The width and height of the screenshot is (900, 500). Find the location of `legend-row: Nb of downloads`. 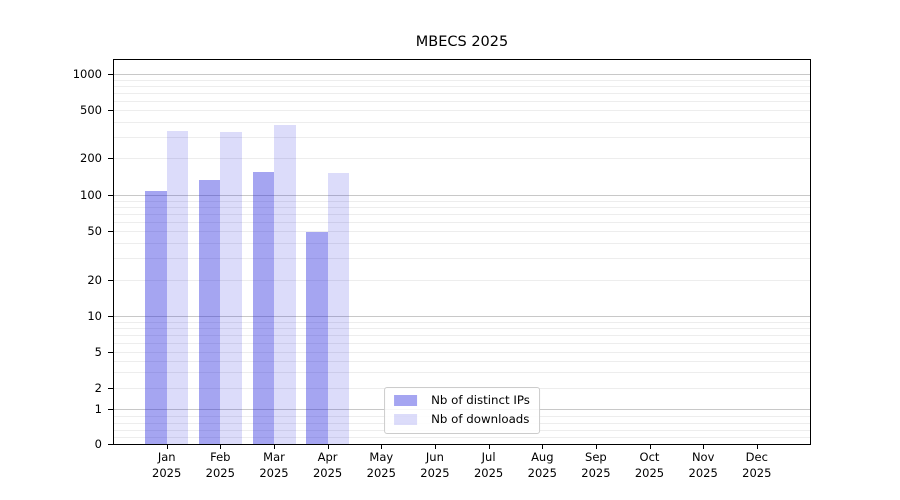

legend-row: Nb of downloads is located at coordinates (462, 419).